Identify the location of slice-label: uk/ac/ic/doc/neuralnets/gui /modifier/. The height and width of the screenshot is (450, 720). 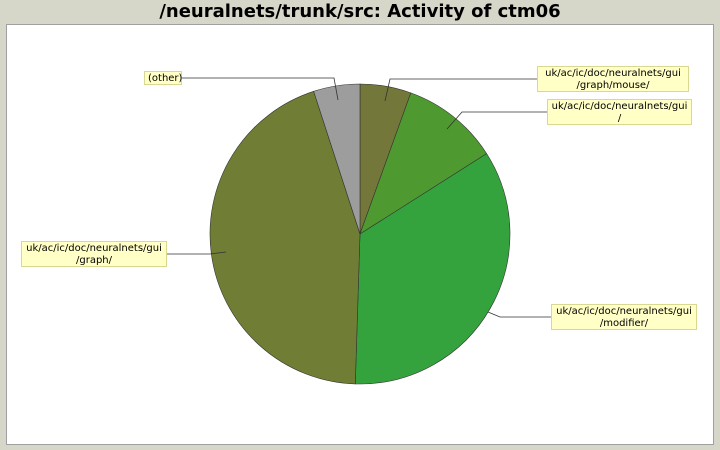
(624, 317).